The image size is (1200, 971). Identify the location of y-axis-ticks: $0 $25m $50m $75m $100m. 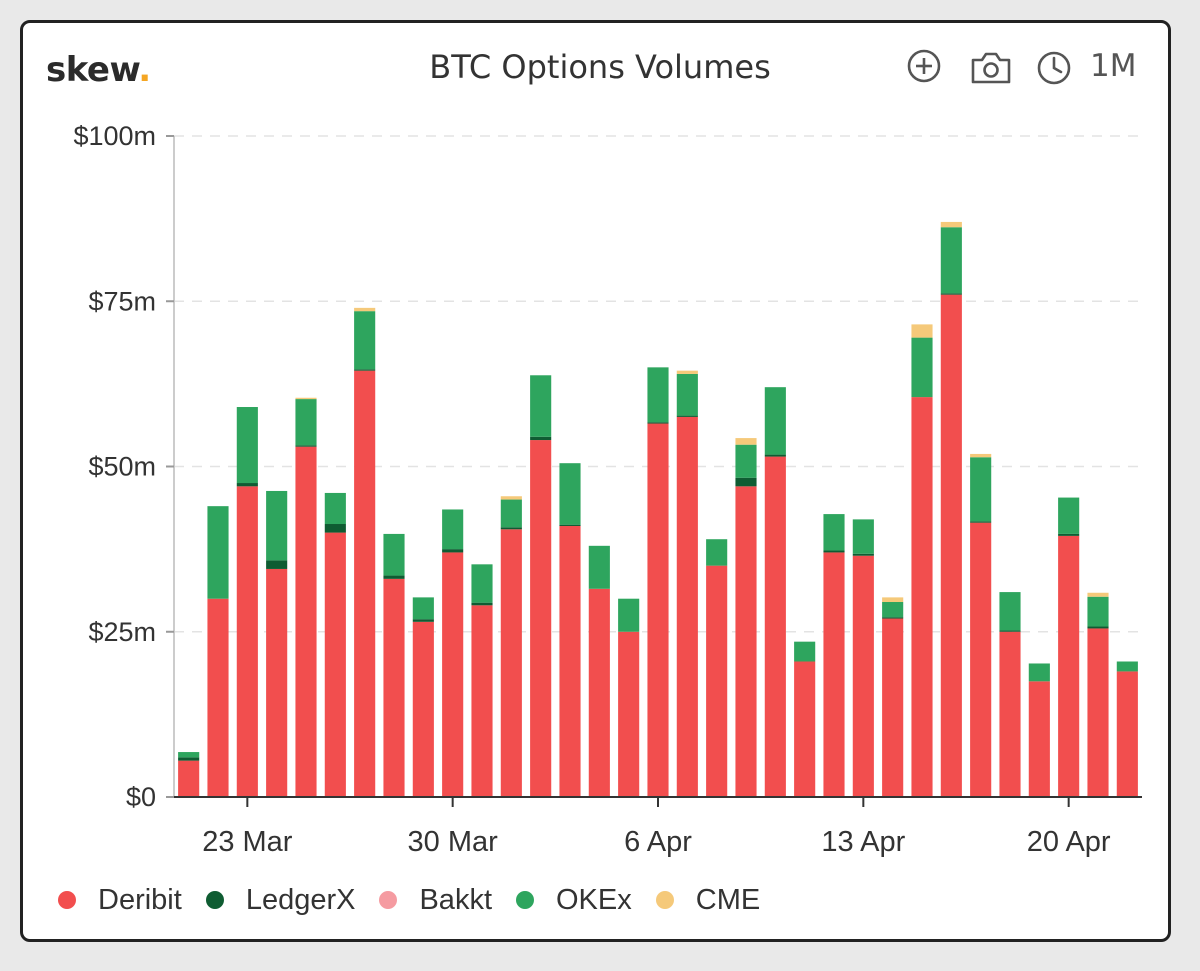
(123, 466).